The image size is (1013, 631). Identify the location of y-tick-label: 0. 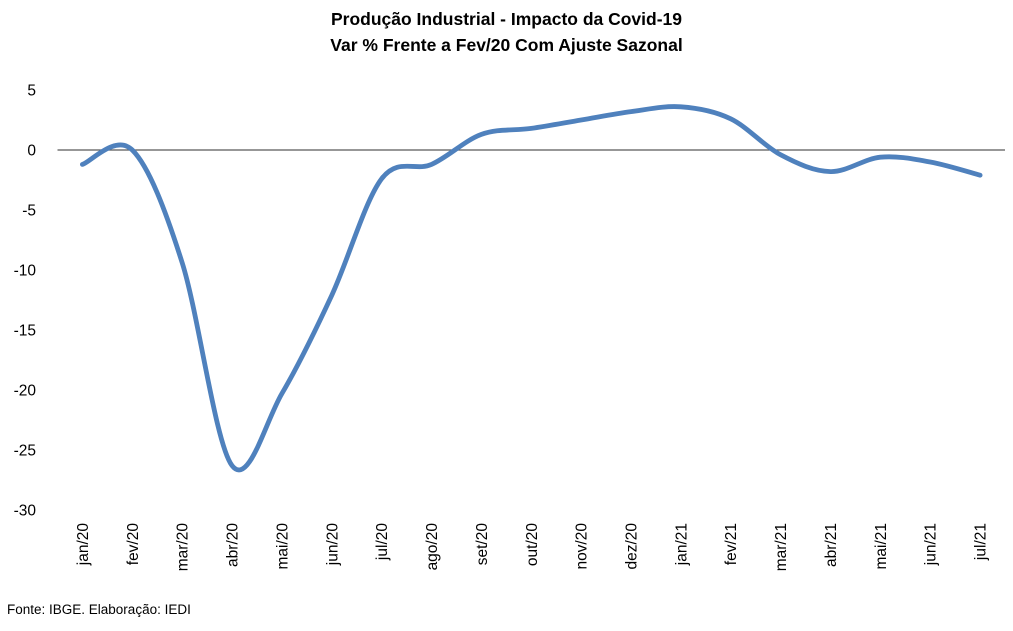
(31, 151).